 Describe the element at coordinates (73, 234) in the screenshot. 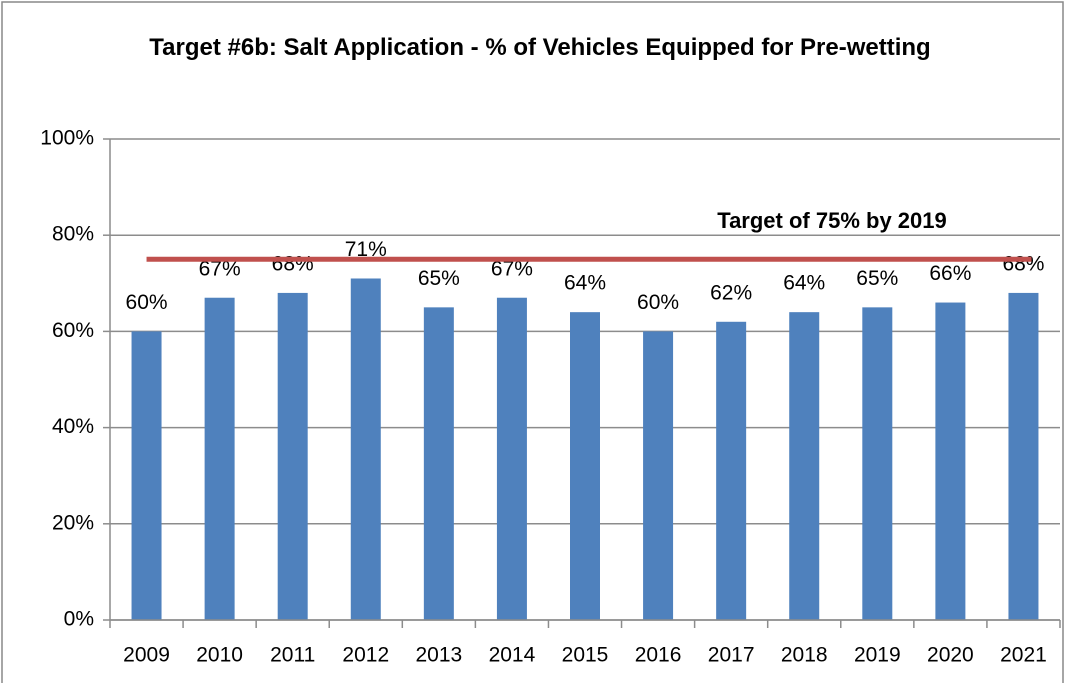

I see `y-tick-label: 80%` at that location.